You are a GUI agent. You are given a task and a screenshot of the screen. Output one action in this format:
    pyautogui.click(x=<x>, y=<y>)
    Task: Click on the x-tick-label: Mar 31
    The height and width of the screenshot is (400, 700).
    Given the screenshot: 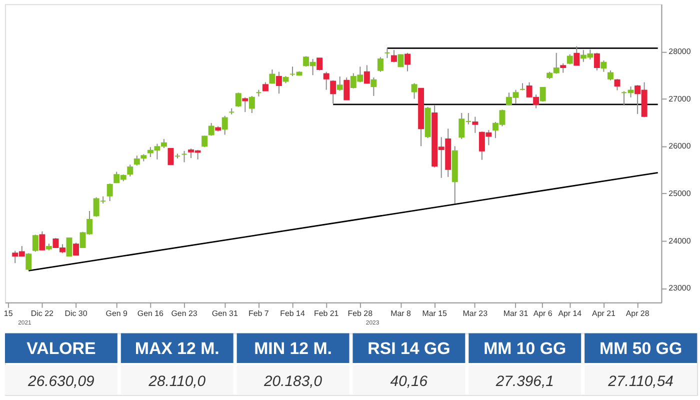 What is the action you would take?
    pyautogui.click(x=516, y=313)
    